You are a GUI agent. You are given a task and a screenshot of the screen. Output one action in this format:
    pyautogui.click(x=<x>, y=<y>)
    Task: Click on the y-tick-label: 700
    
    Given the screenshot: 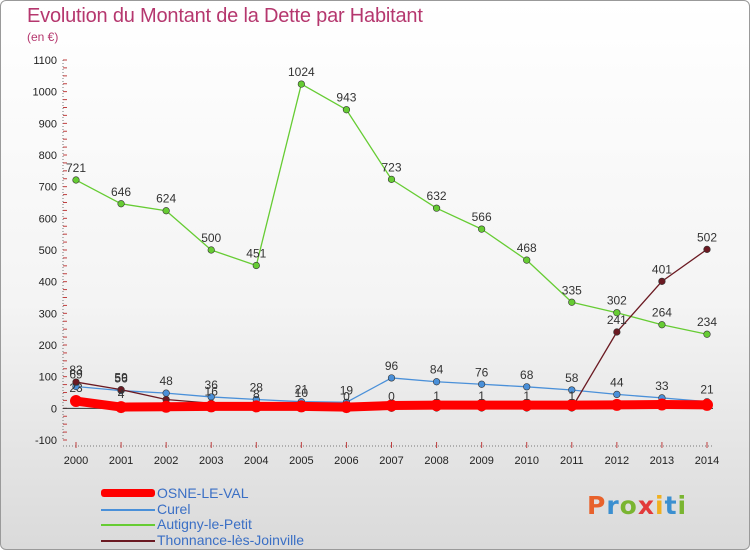 What is the action you would take?
    pyautogui.click(x=48, y=188)
    